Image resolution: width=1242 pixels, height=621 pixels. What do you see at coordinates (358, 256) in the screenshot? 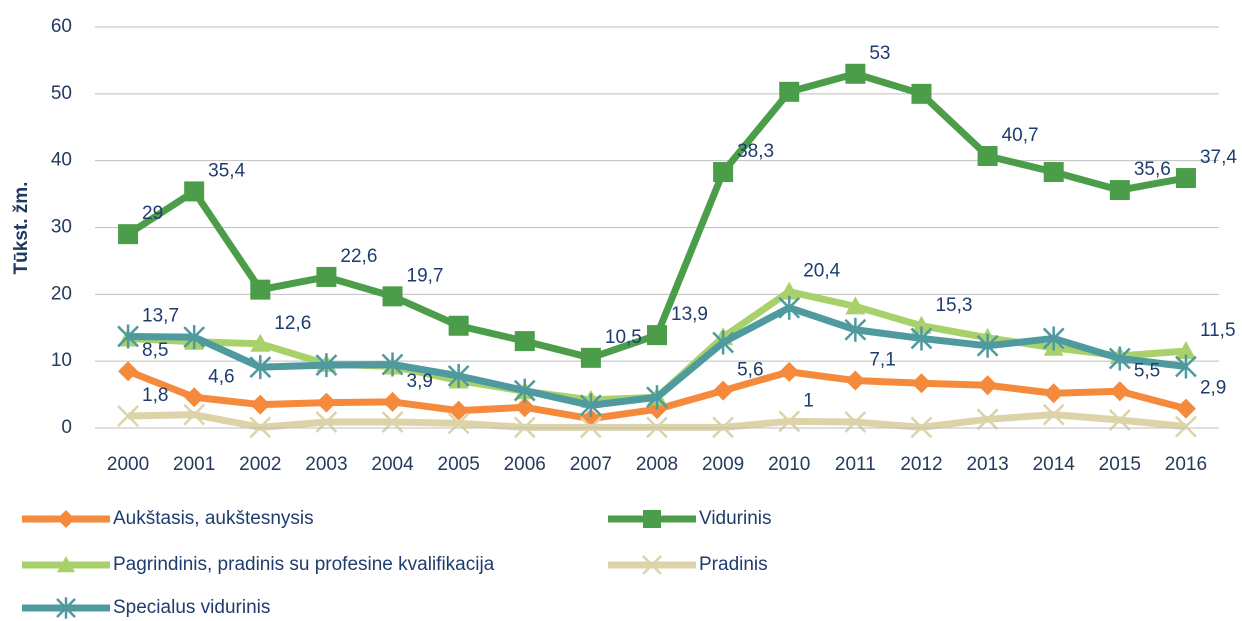
I see `data-label: 22,6` at bounding box center [358, 256].